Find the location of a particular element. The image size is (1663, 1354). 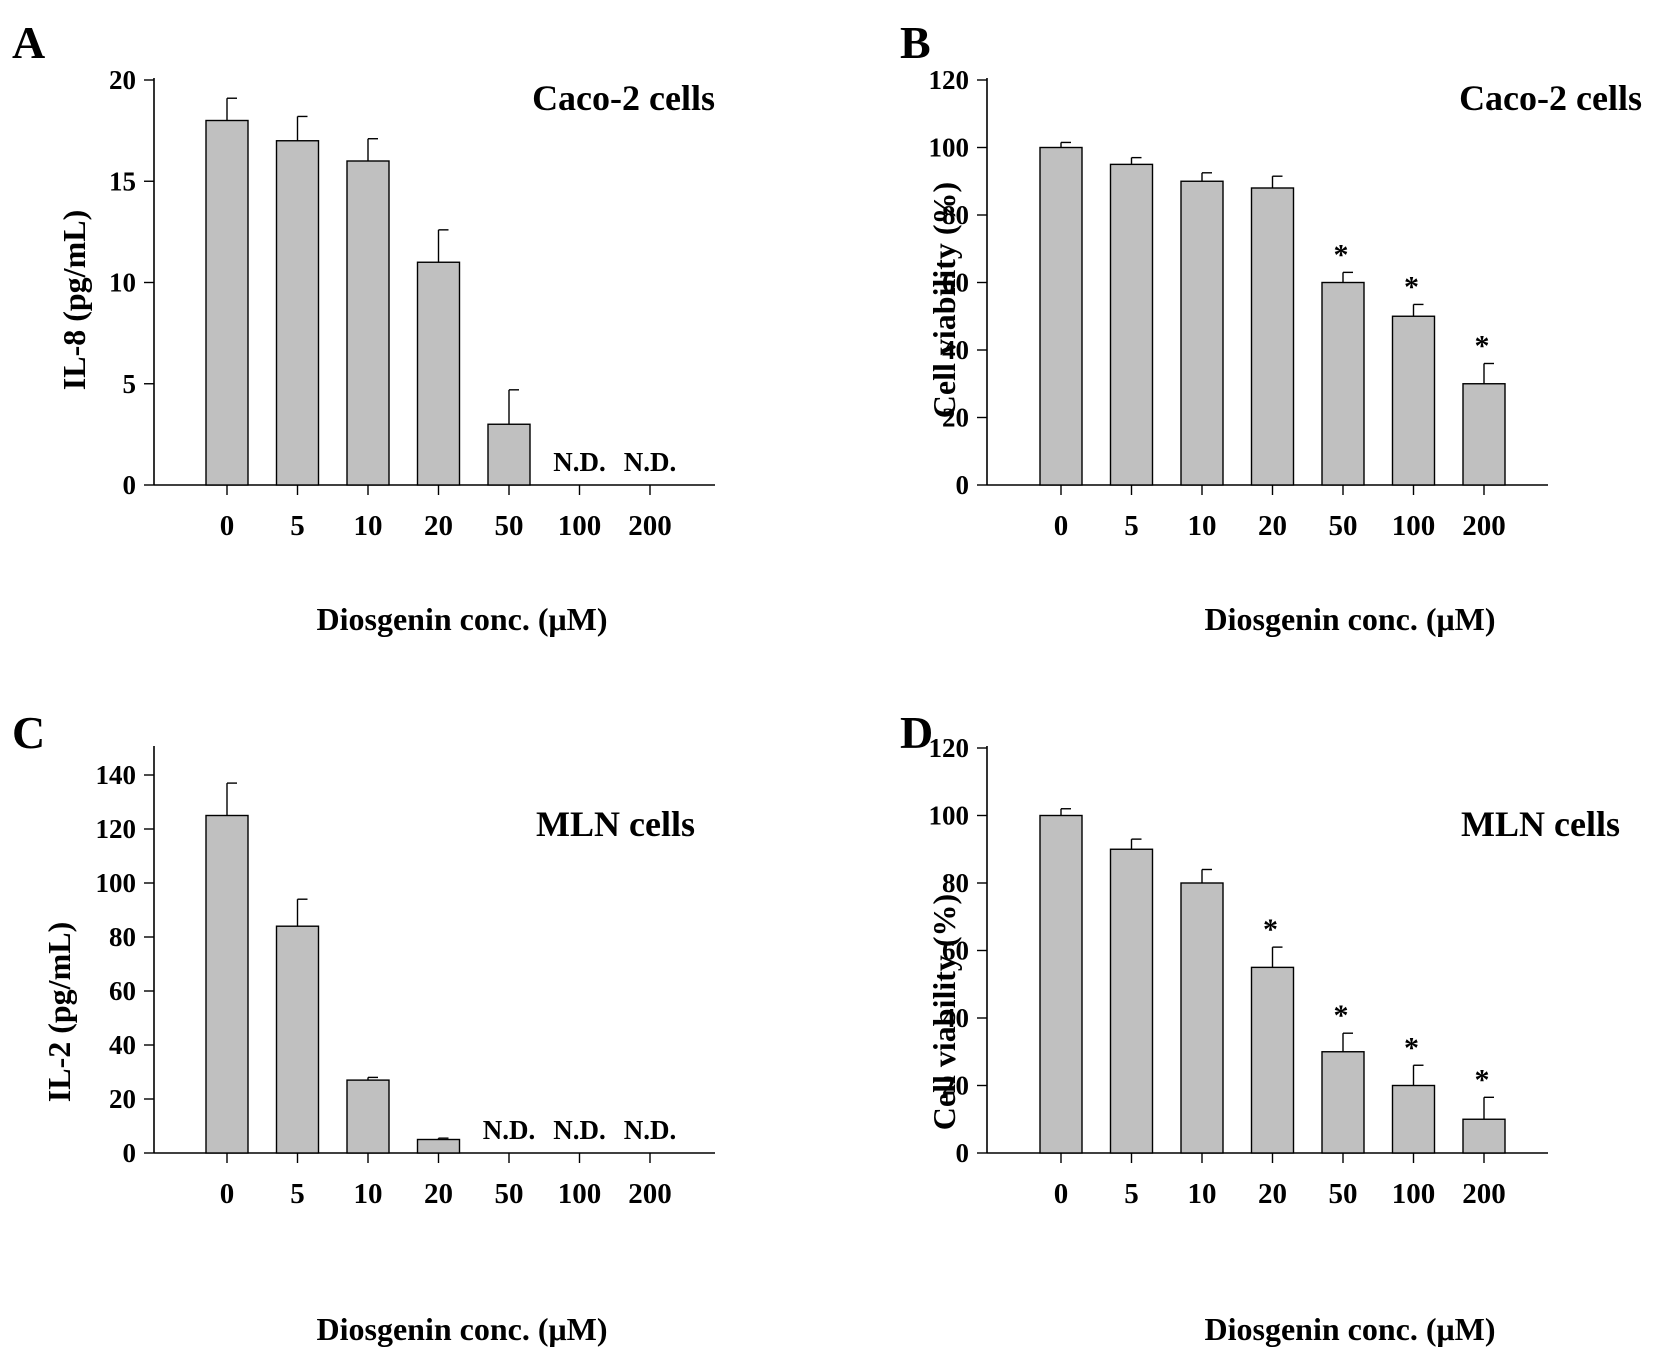

y-tick-label: 10 is located at coordinates (122, 283).